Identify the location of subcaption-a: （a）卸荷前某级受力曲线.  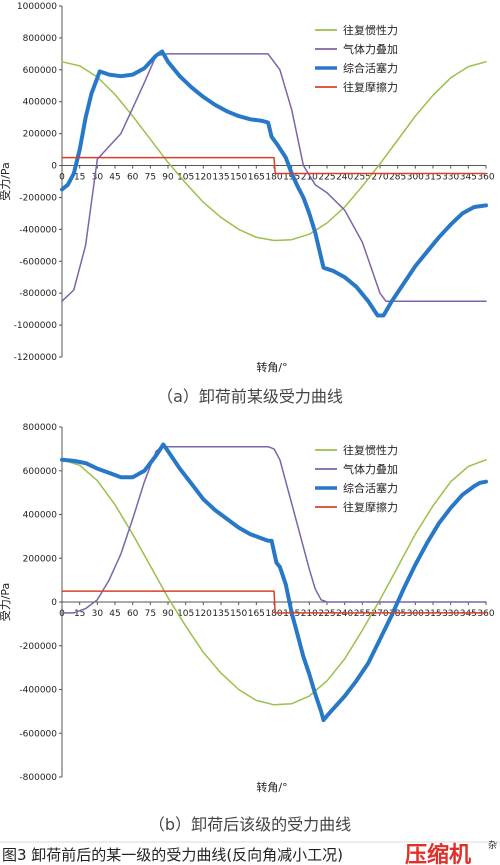
(250, 396).